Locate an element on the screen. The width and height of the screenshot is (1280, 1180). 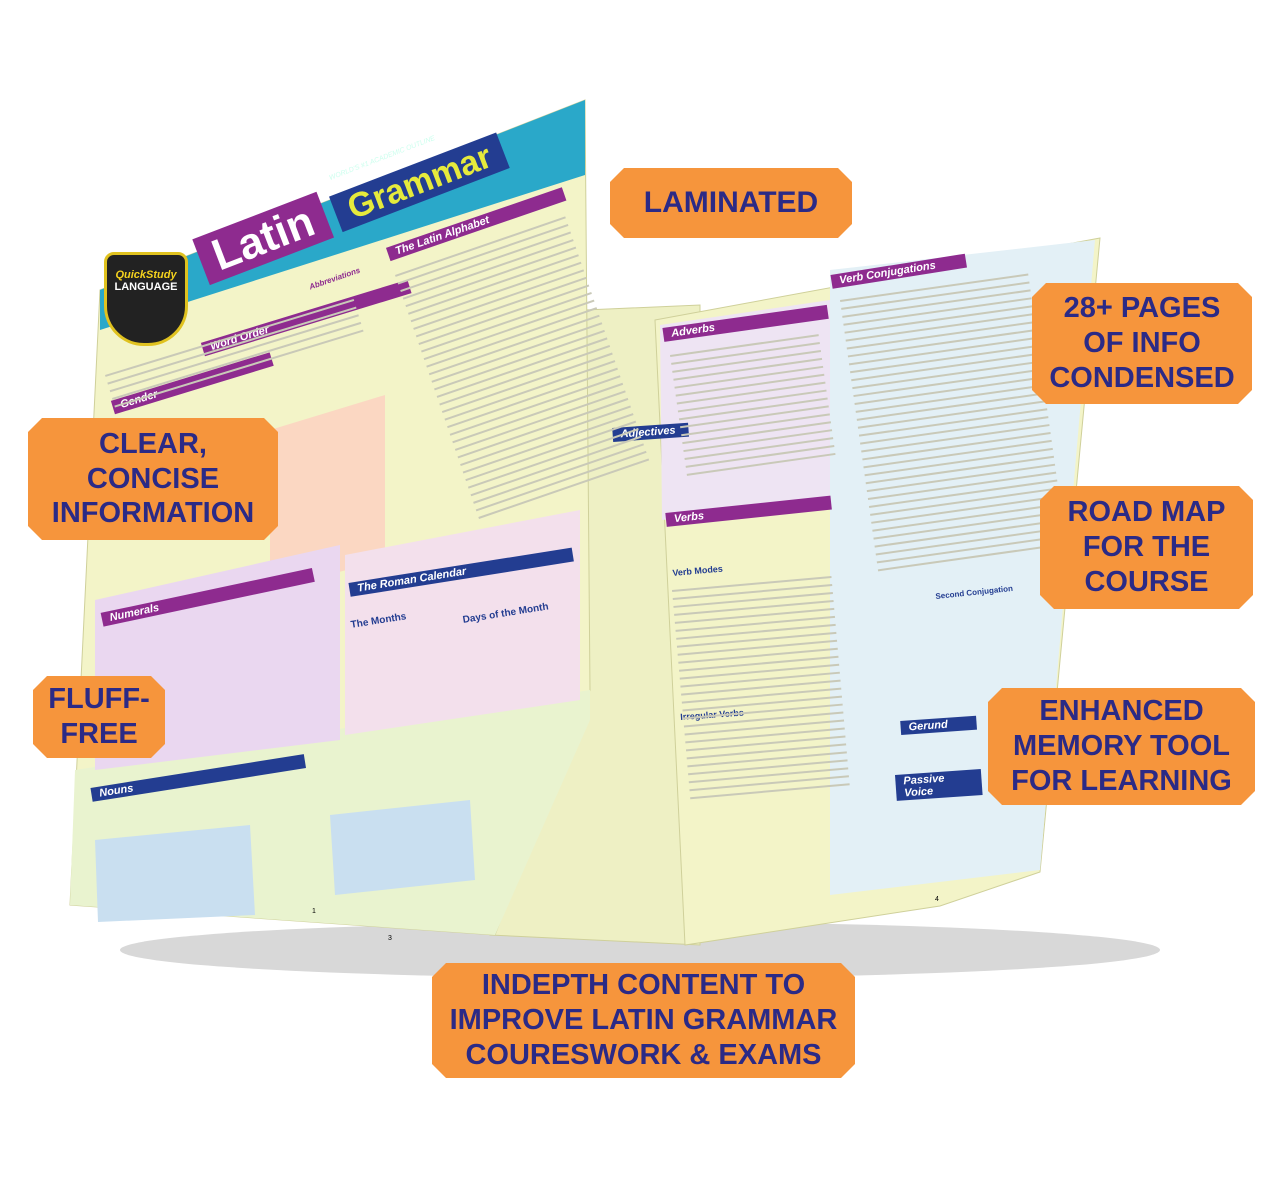
callout-text: 28+ PAGES OF INFO CONDENSED is located at coordinates (1142, 343).